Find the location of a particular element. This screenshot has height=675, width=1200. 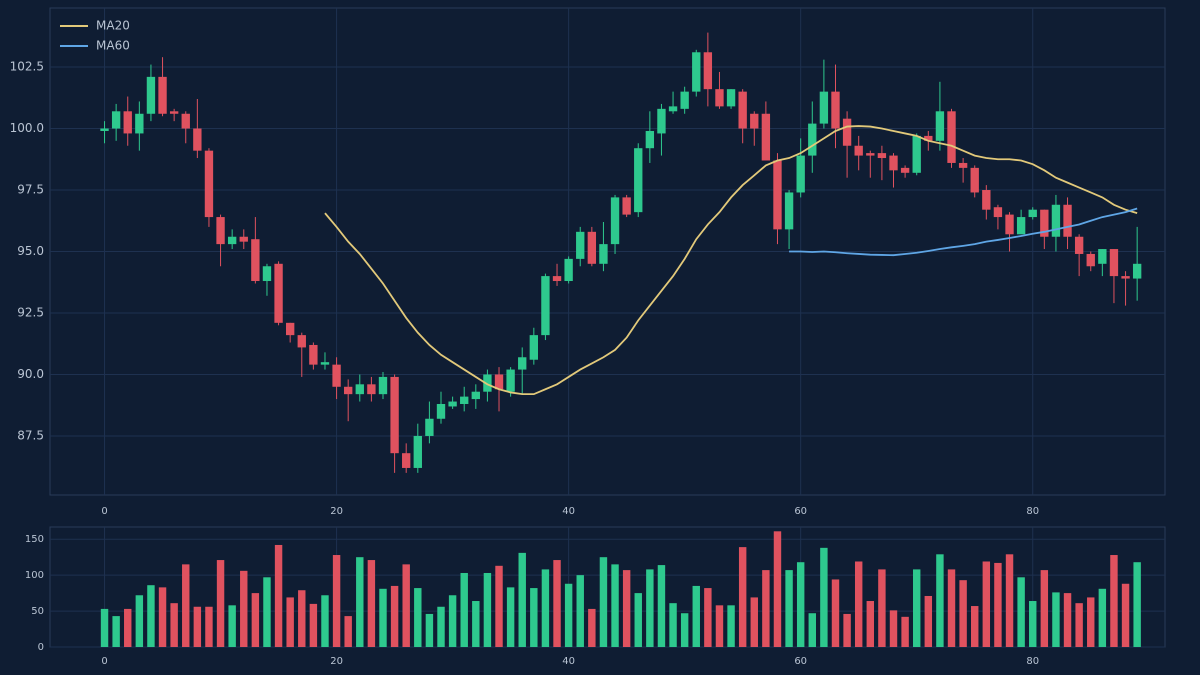

y-tick-label: 92.5 is located at coordinates (30, 312).